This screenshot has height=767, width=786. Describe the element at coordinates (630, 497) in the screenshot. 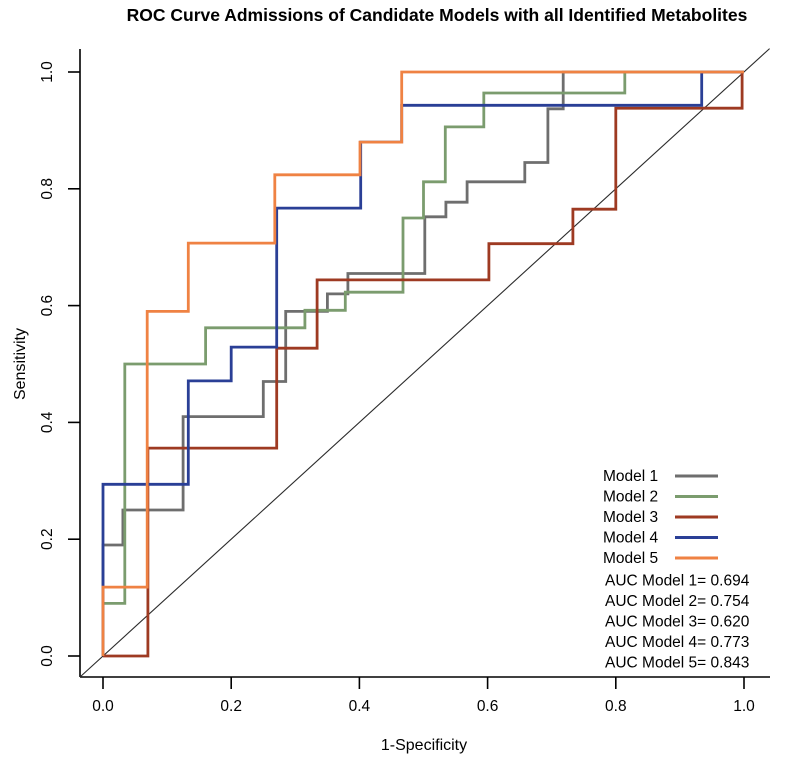

I see `legend-model-2-label: Model 2` at that location.